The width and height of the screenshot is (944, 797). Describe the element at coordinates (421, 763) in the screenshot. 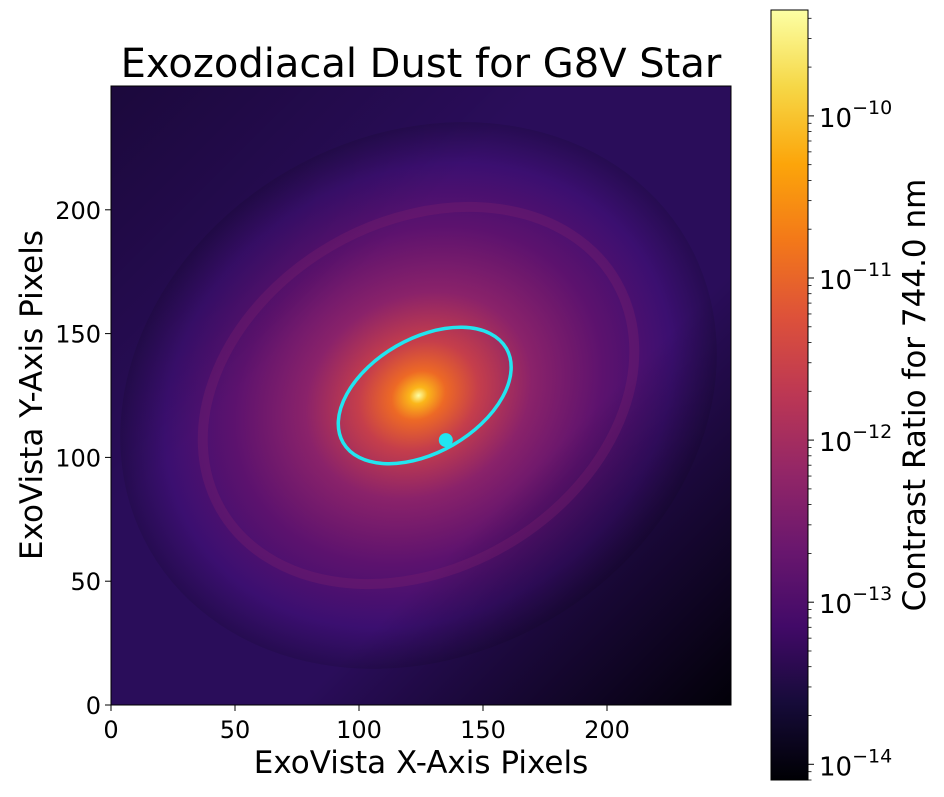

I see `x-axis-label: ExoVista X-Axis Pixels` at that location.